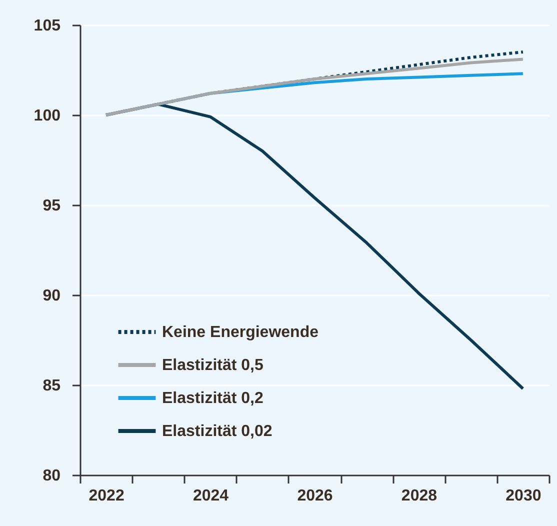 Image resolution: width=557 pixels, height=526 pixels. What do you see at coordinates (47, 116) in the screenshot?
I see `y-tick-label: 100` at bounding box center [47, 116].